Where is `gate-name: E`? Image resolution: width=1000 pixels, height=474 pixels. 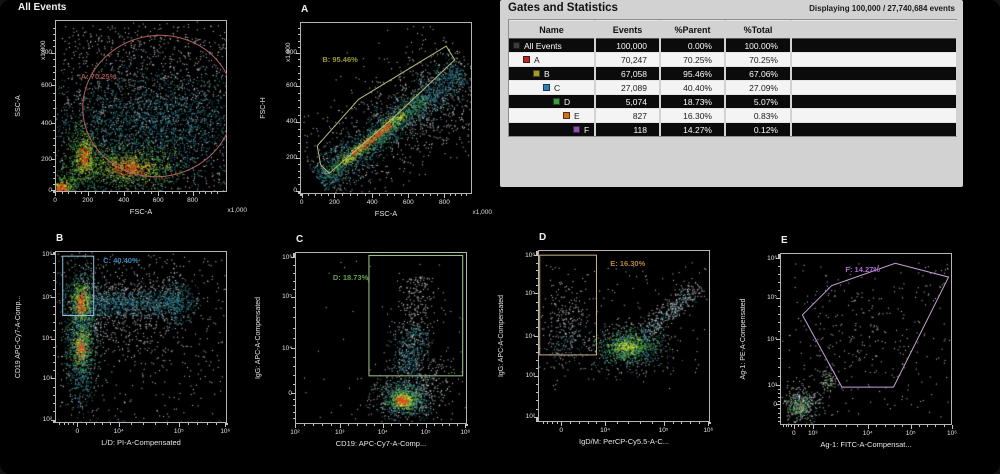
gate-name: E is located at coordinates (577, 115).